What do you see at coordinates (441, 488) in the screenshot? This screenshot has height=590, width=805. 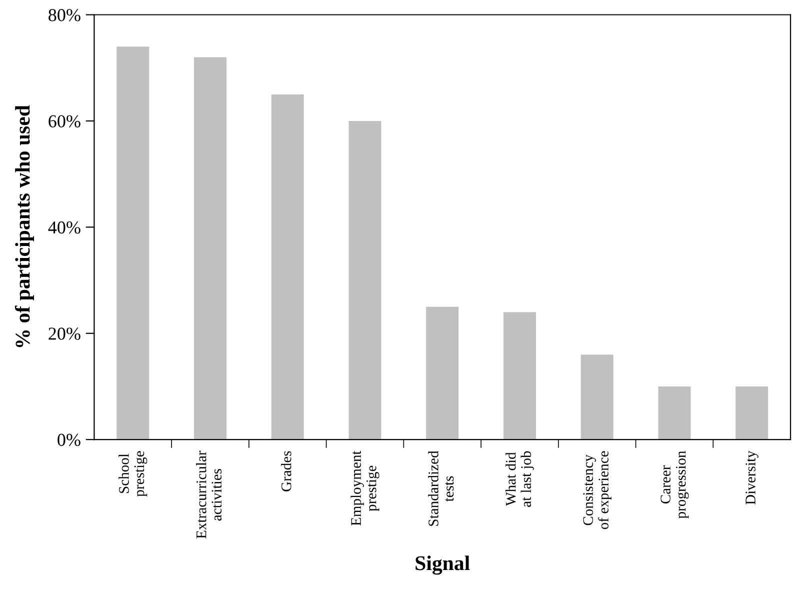 I see `x-tick-label: Standardized tests` at bounding box center [441, 488].